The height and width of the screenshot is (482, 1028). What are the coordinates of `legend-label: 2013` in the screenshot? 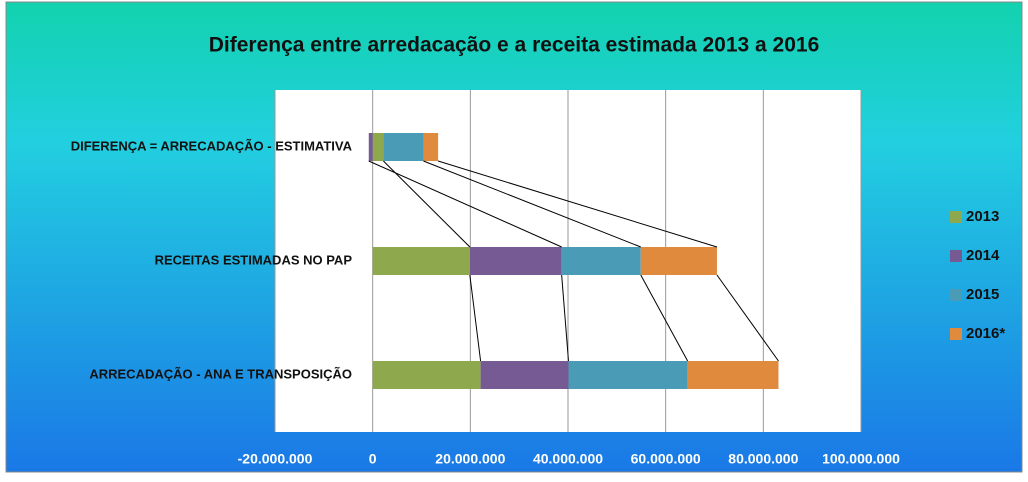 It's located at (982, 216).